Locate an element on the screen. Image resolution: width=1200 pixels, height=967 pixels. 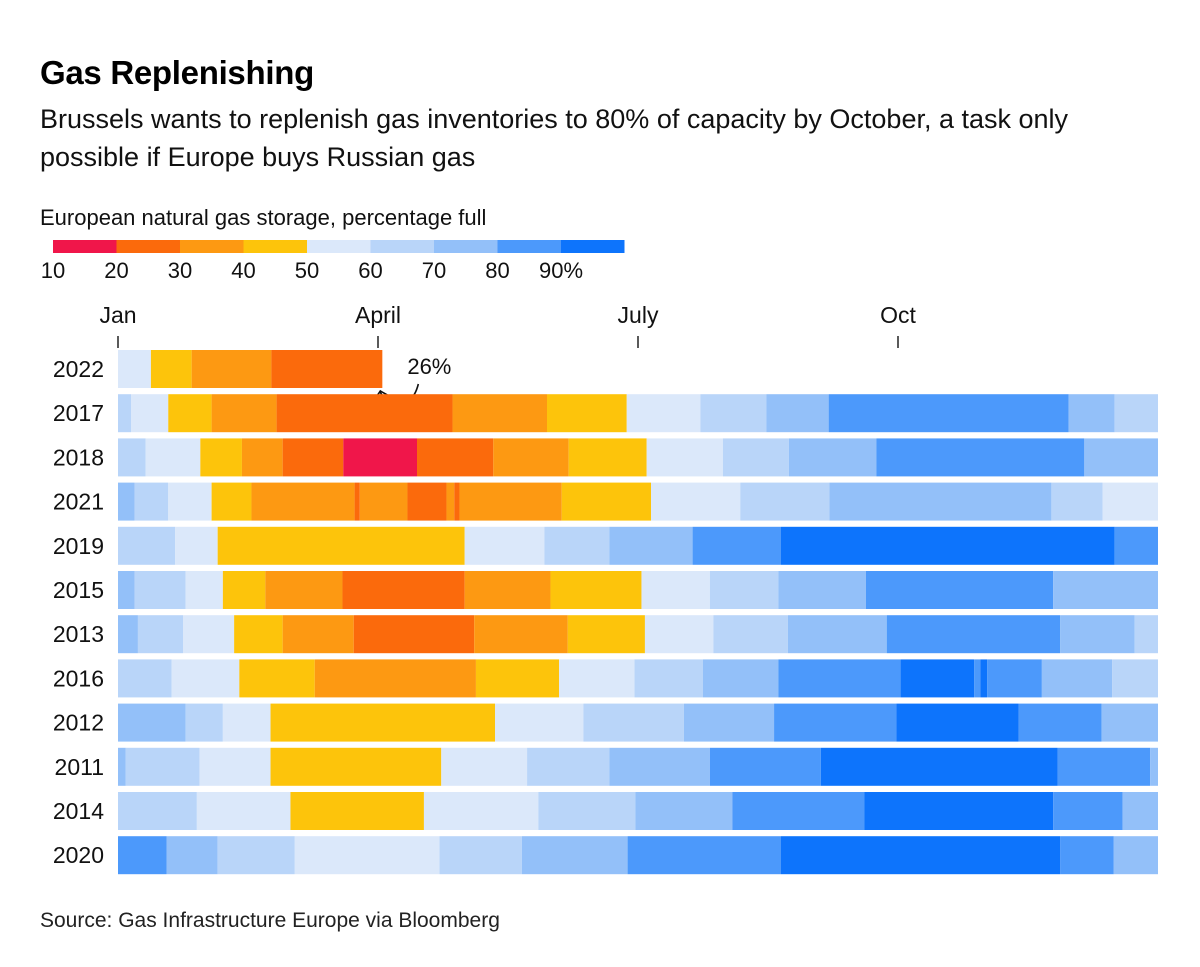
x-tick-label: Oct is located at coordinates (898, 315).